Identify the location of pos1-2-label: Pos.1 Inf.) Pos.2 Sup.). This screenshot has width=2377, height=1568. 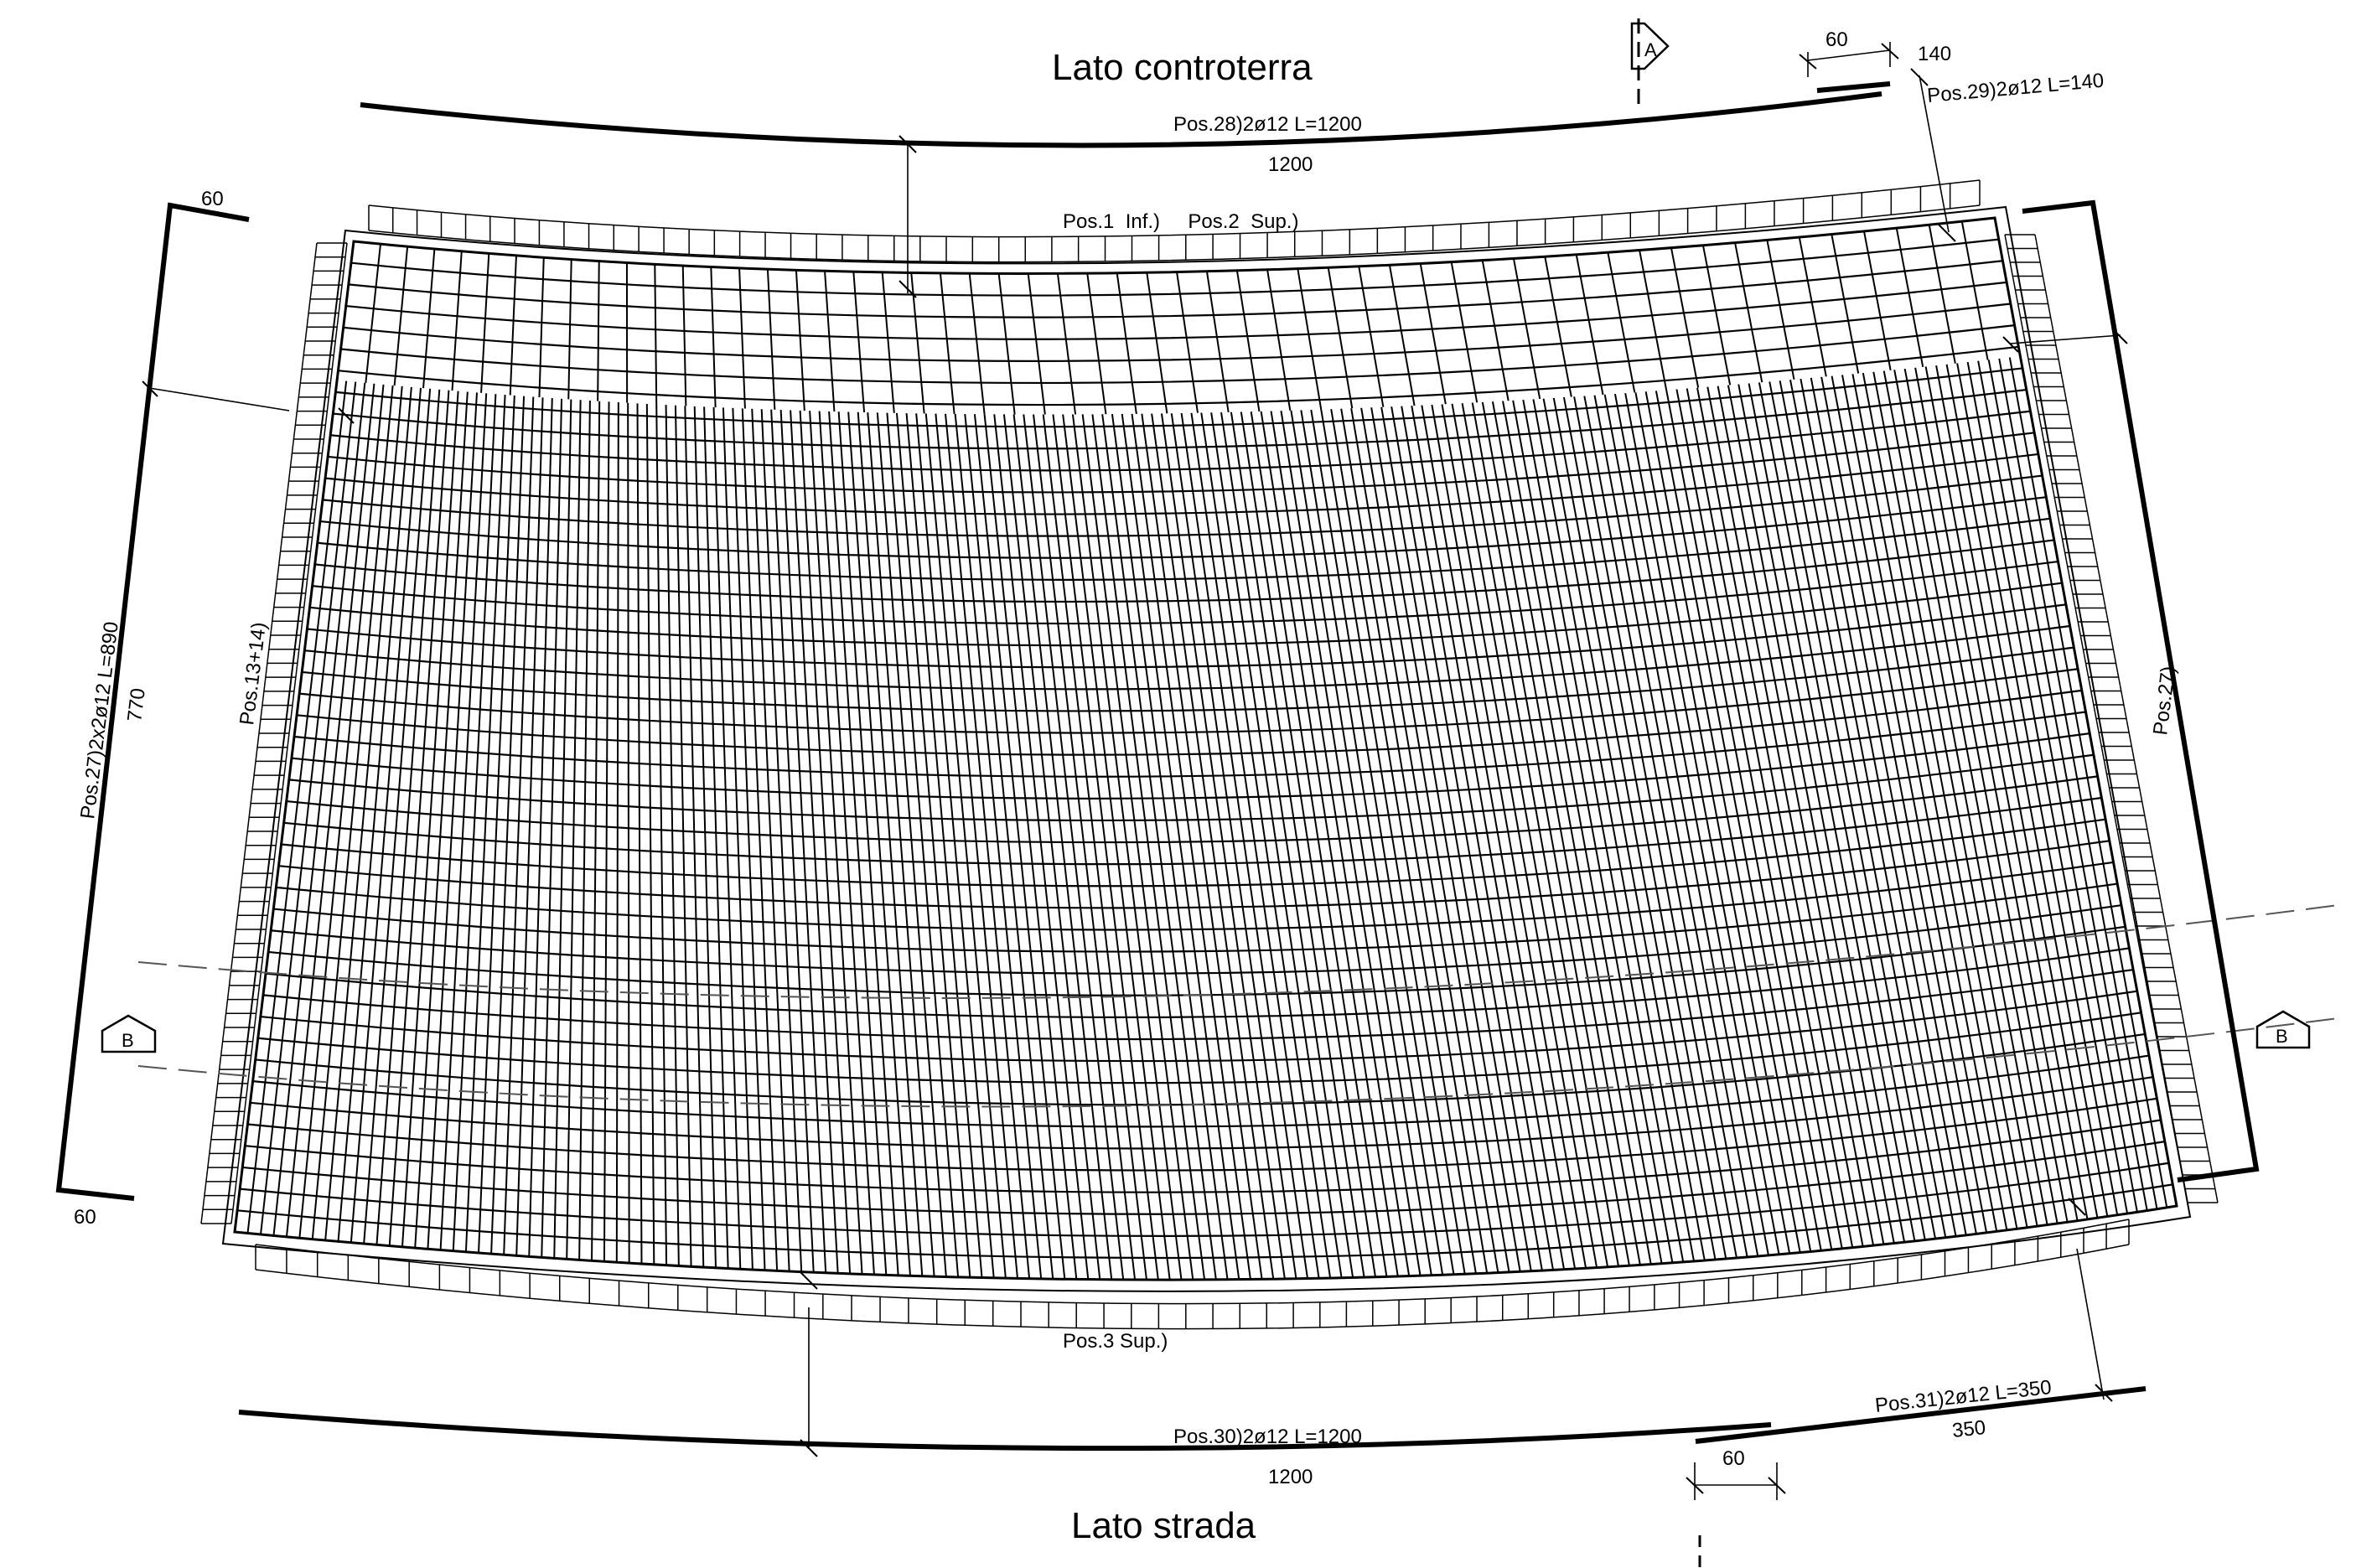
(1180, 222).